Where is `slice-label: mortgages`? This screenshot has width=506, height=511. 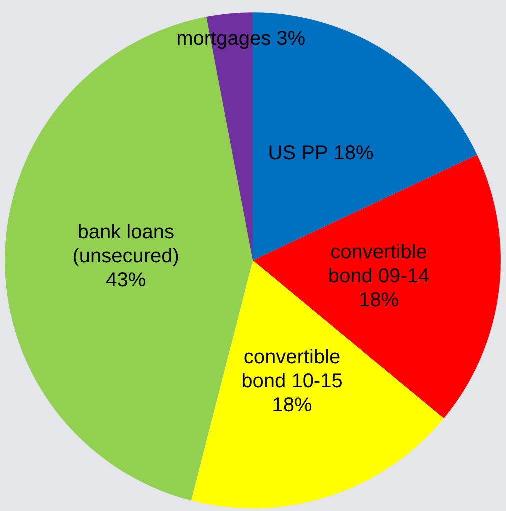
slice-label: mortgages is located at coordinates (224, 39).